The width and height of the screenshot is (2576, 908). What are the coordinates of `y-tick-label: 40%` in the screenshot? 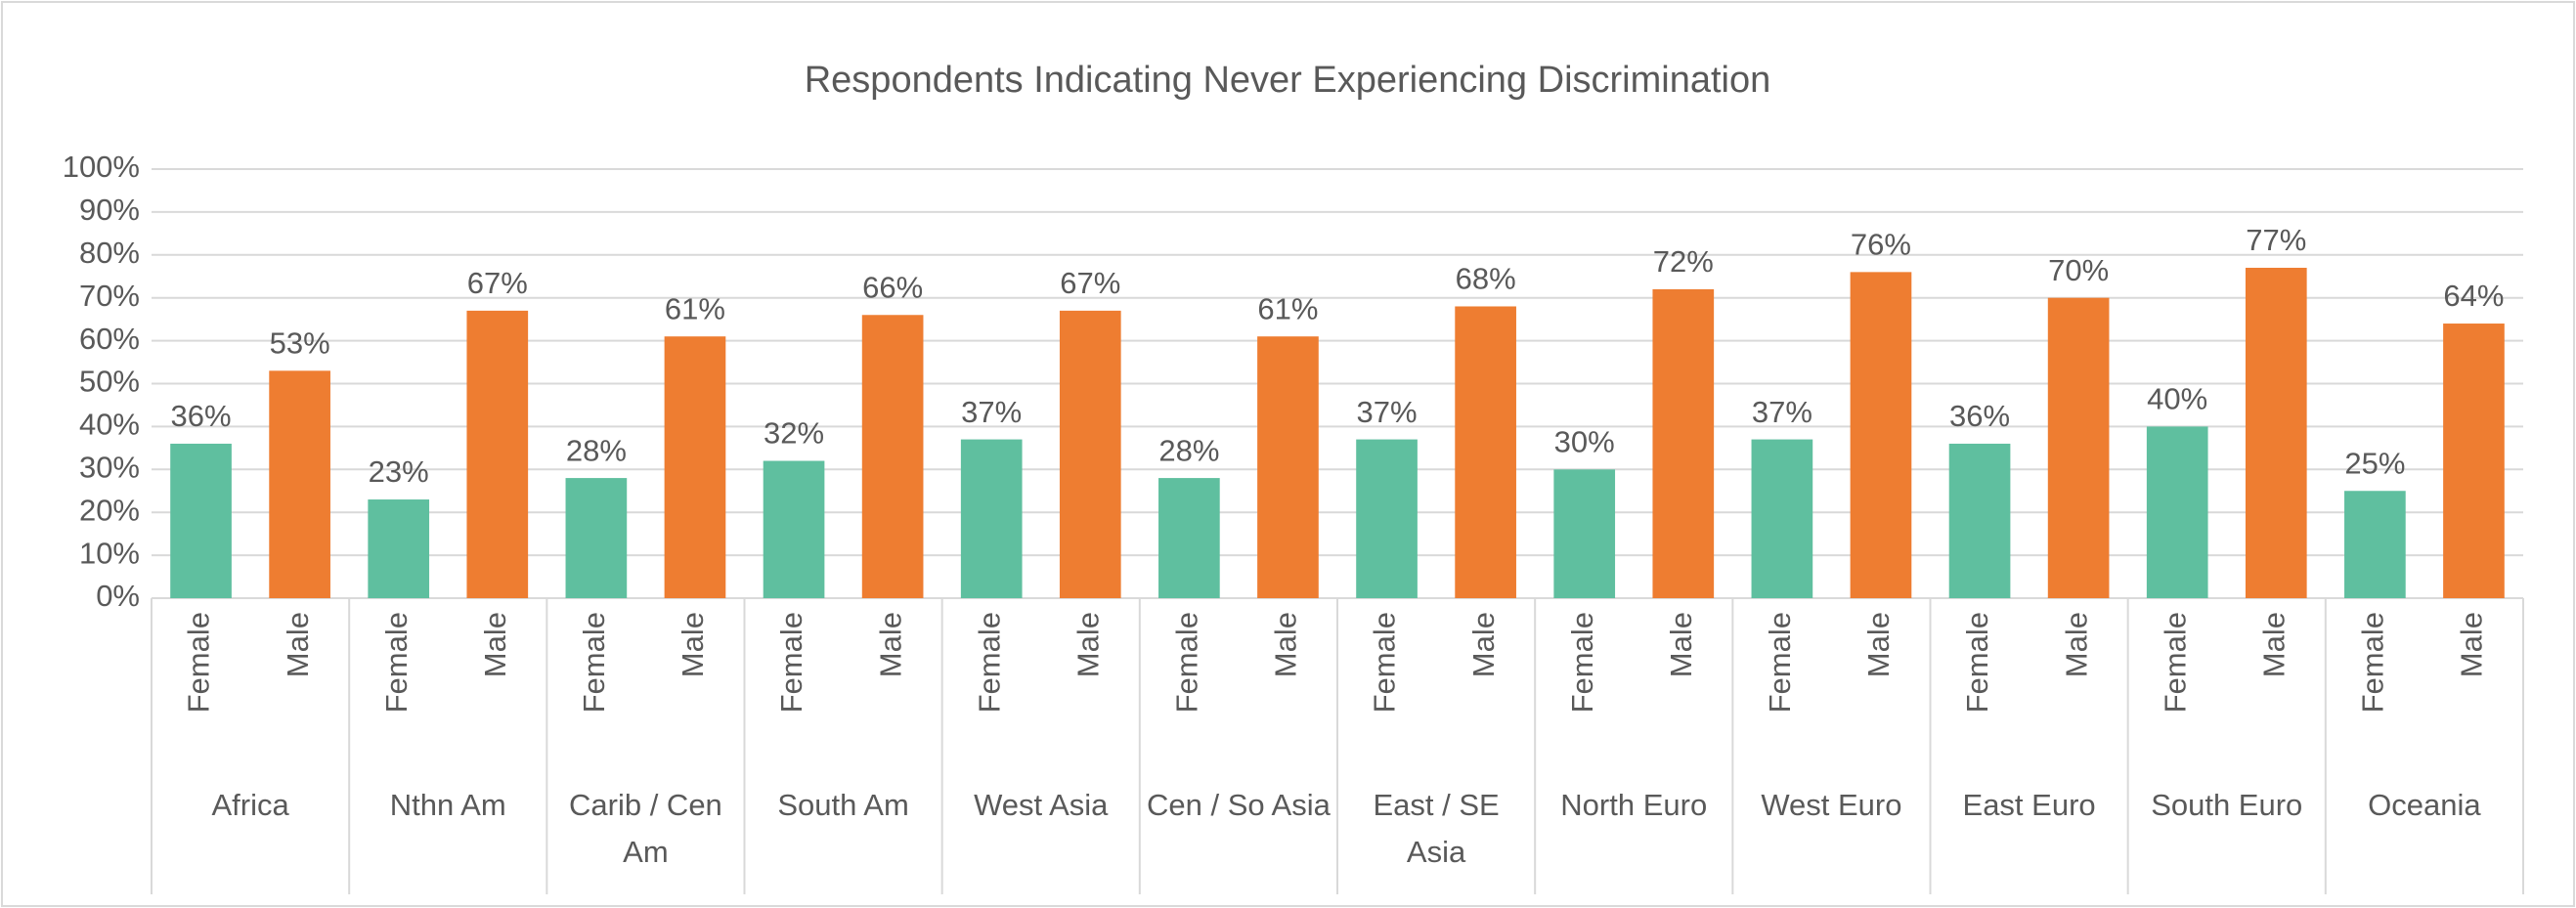 It's located at (109, 425).